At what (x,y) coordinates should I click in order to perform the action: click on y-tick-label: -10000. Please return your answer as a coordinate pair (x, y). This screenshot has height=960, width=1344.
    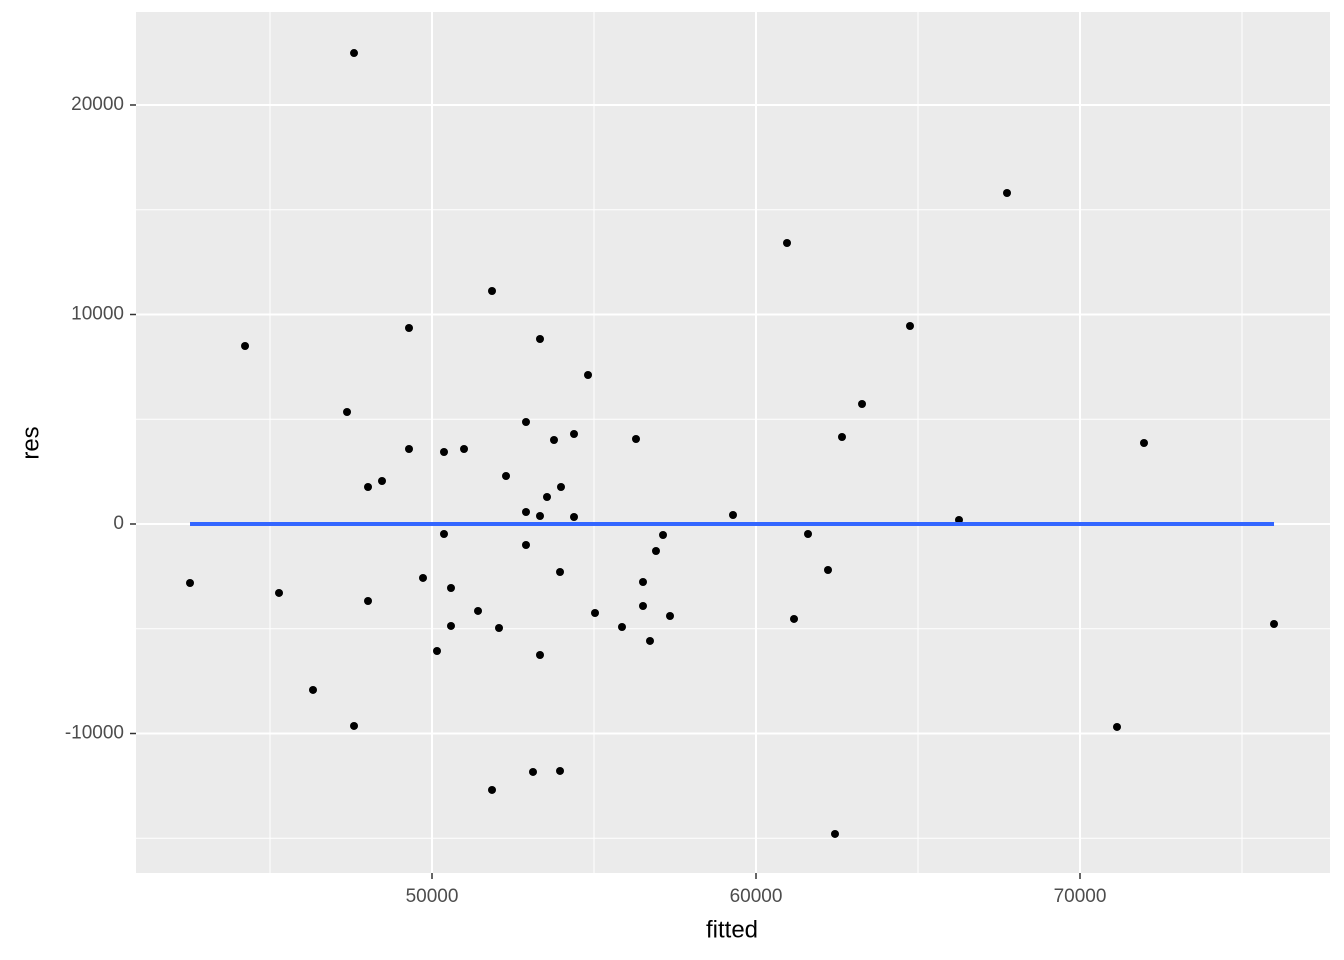
    Looking at the image, I should click on (94, 733).